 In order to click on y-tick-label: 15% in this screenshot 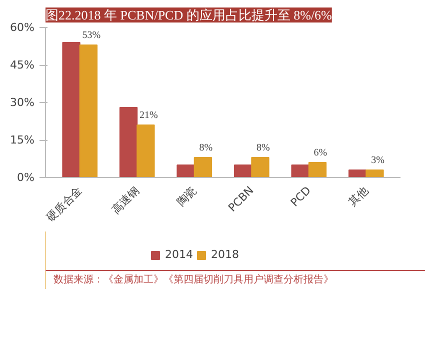, I will do `click(22, 140)`.